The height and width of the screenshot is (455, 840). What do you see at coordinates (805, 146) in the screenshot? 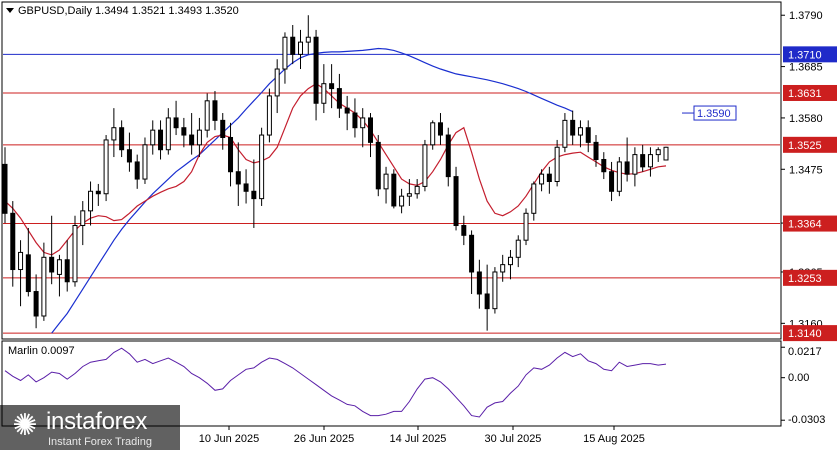
I see `level-price-label: 1.3525` at bounding box center [805, 146].